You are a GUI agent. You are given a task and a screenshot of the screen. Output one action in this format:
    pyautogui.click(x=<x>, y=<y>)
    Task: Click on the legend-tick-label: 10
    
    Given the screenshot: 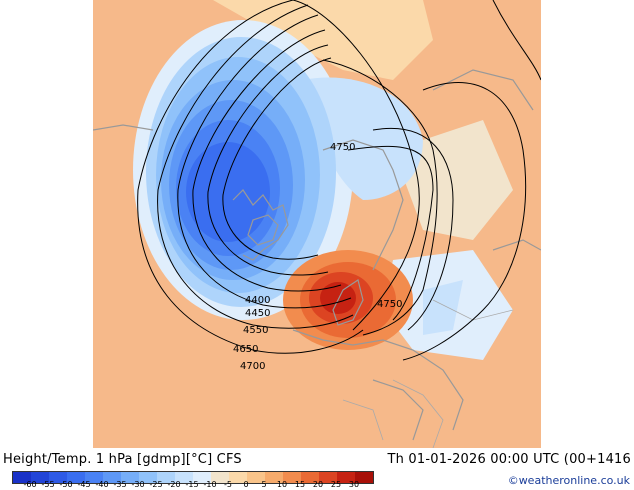 What is the action you would take?
    pyautogui.click(x=282, y=484)
    